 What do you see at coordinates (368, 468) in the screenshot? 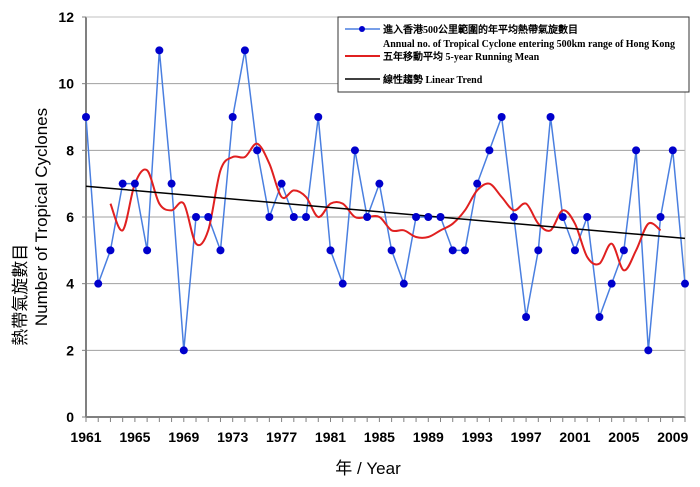
I see `x-axis-label: 年 / Year` at bounding box center [368, 468].